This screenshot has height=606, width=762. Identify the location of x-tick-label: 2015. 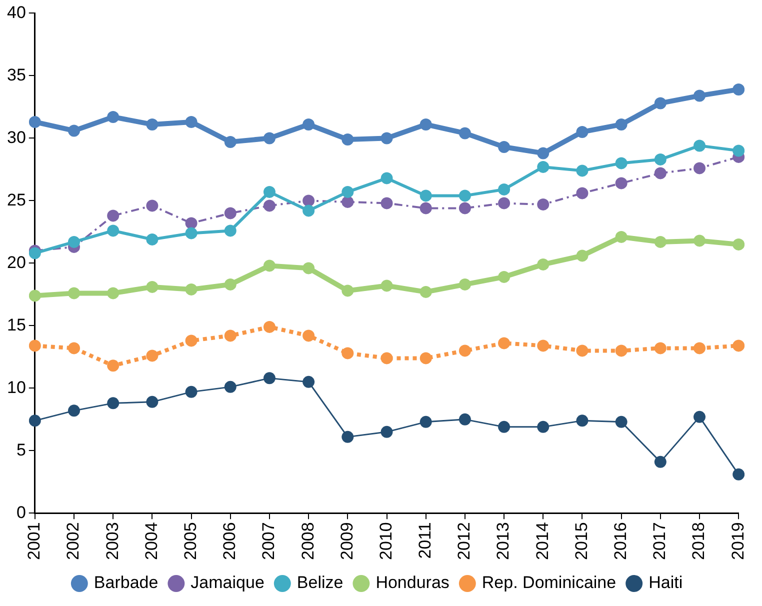
(581, 541).